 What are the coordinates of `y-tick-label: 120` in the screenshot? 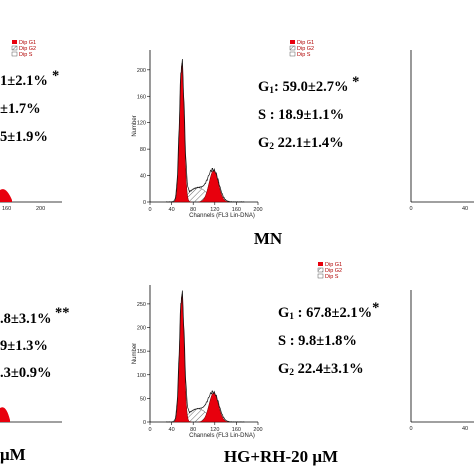 It's located at (141, 124).